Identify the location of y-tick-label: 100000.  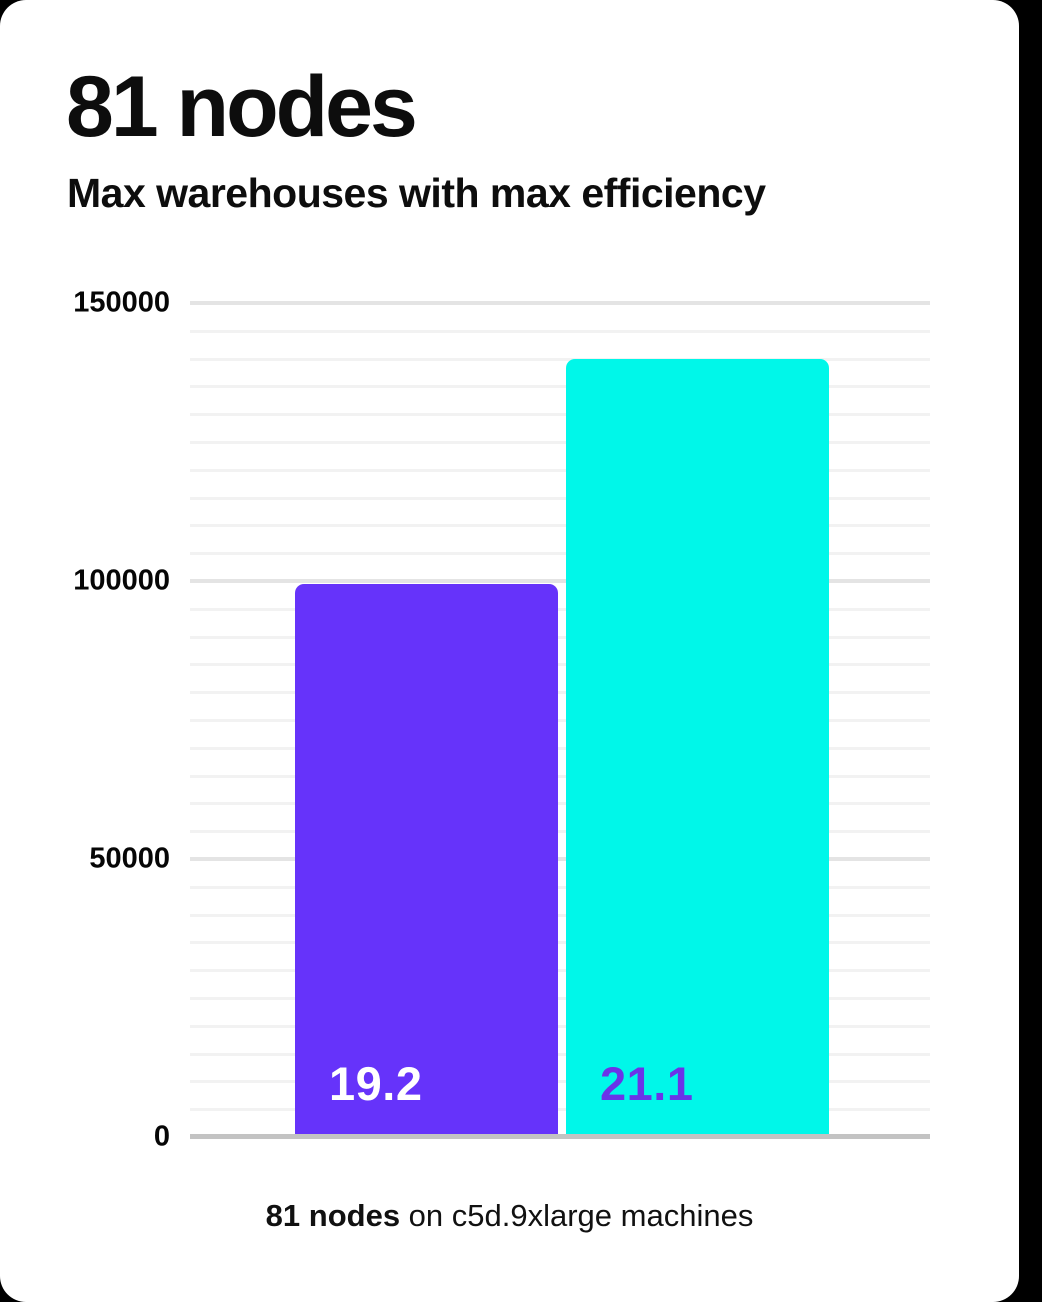
(121, 580).